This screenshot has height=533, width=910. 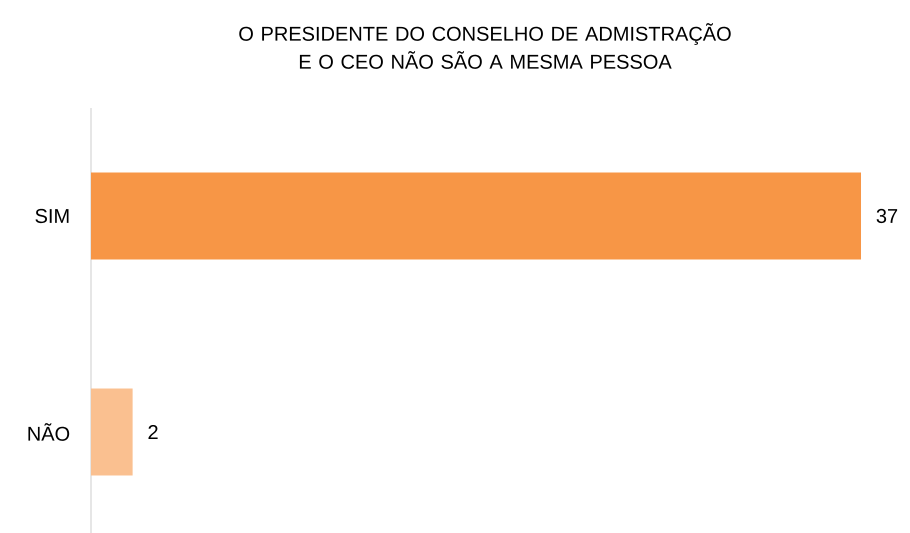 I want to click on y-tick-label: SIM, so click(x=51, y=216).